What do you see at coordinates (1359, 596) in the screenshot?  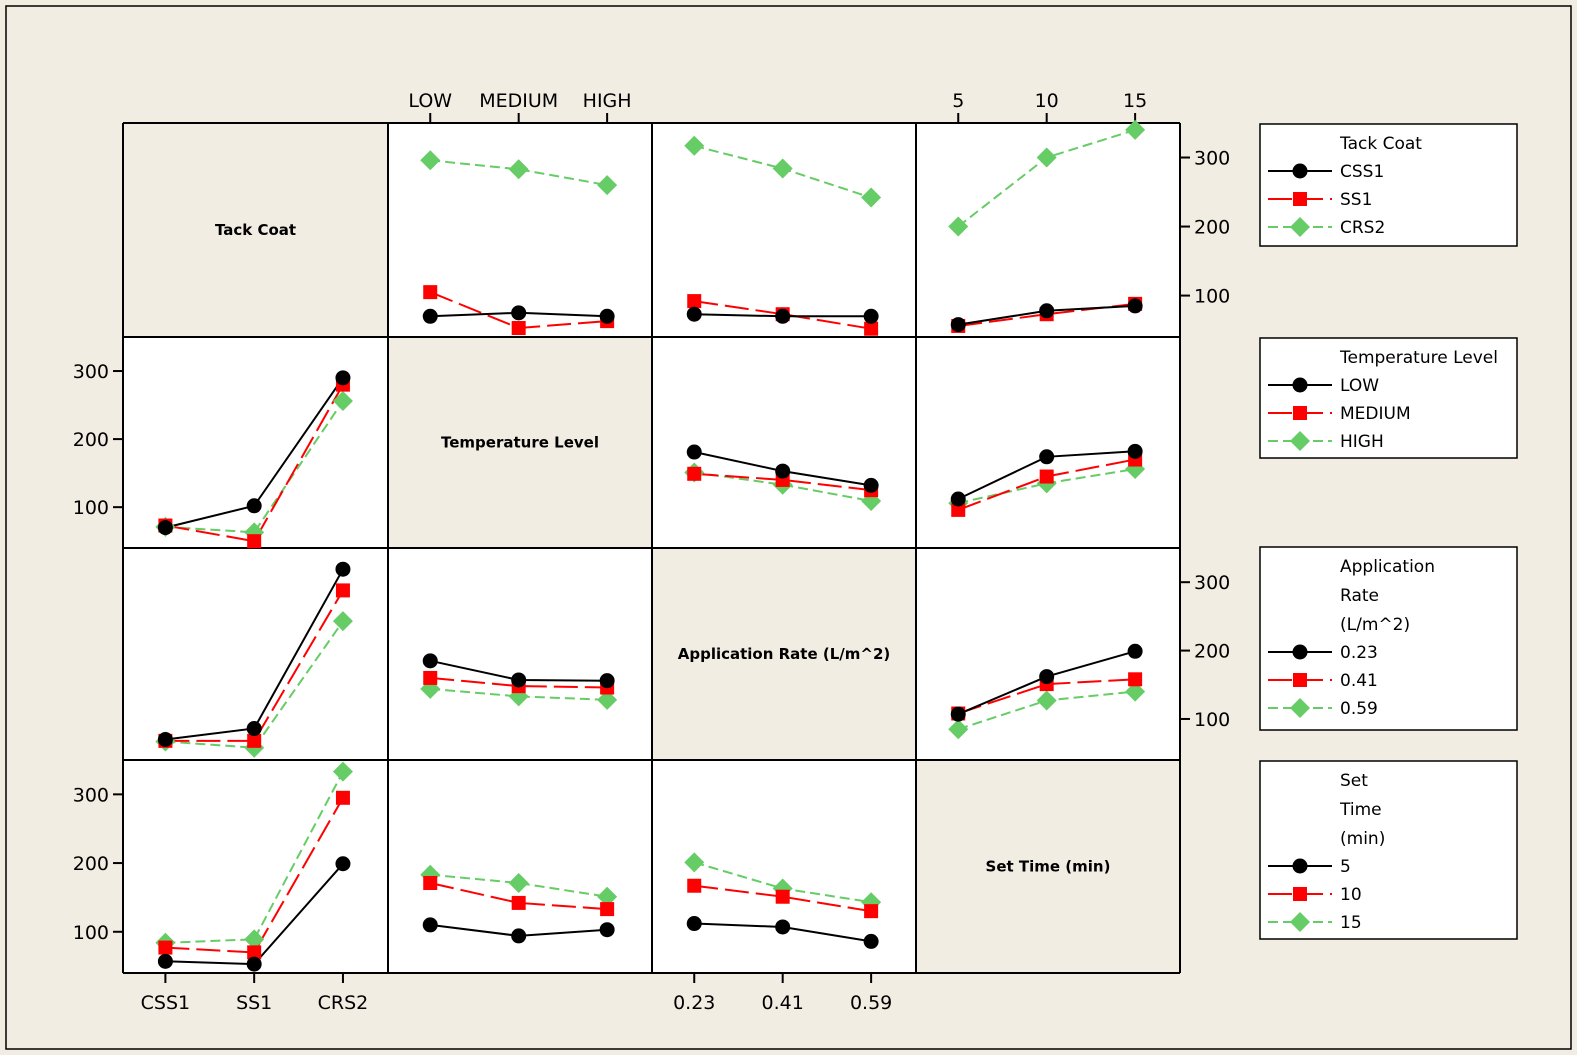 I see `legend-title: Rate` at bounding box center [1359, 596].